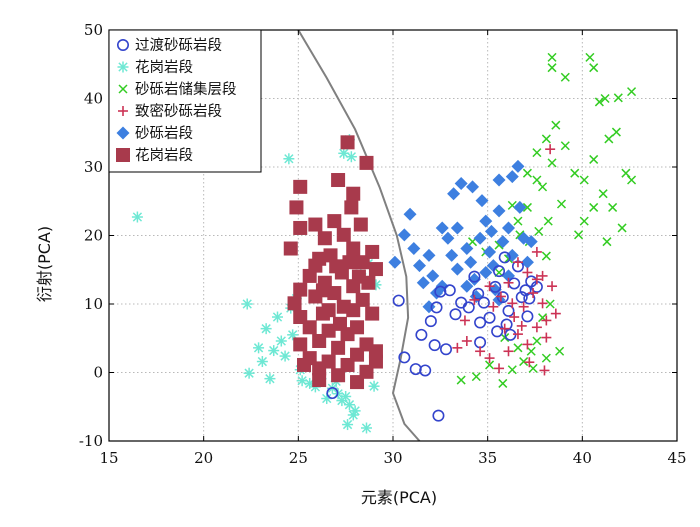 This screenshot has width=700, height=527. Describe the element at coordinates (123, 44) in the screenshot. I see `legend-marker` at that location.